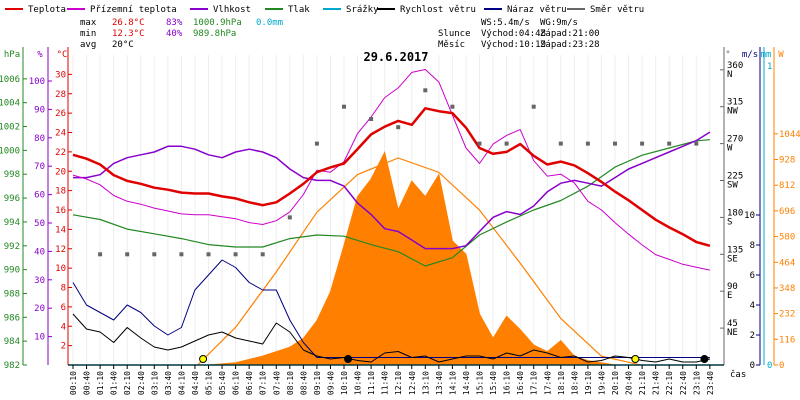 The height and width of the screenshot is (400, 800). Describe the element at coordinates (39, 196) in the screenshot. I see `humidity-tick-label: 60` at that location.